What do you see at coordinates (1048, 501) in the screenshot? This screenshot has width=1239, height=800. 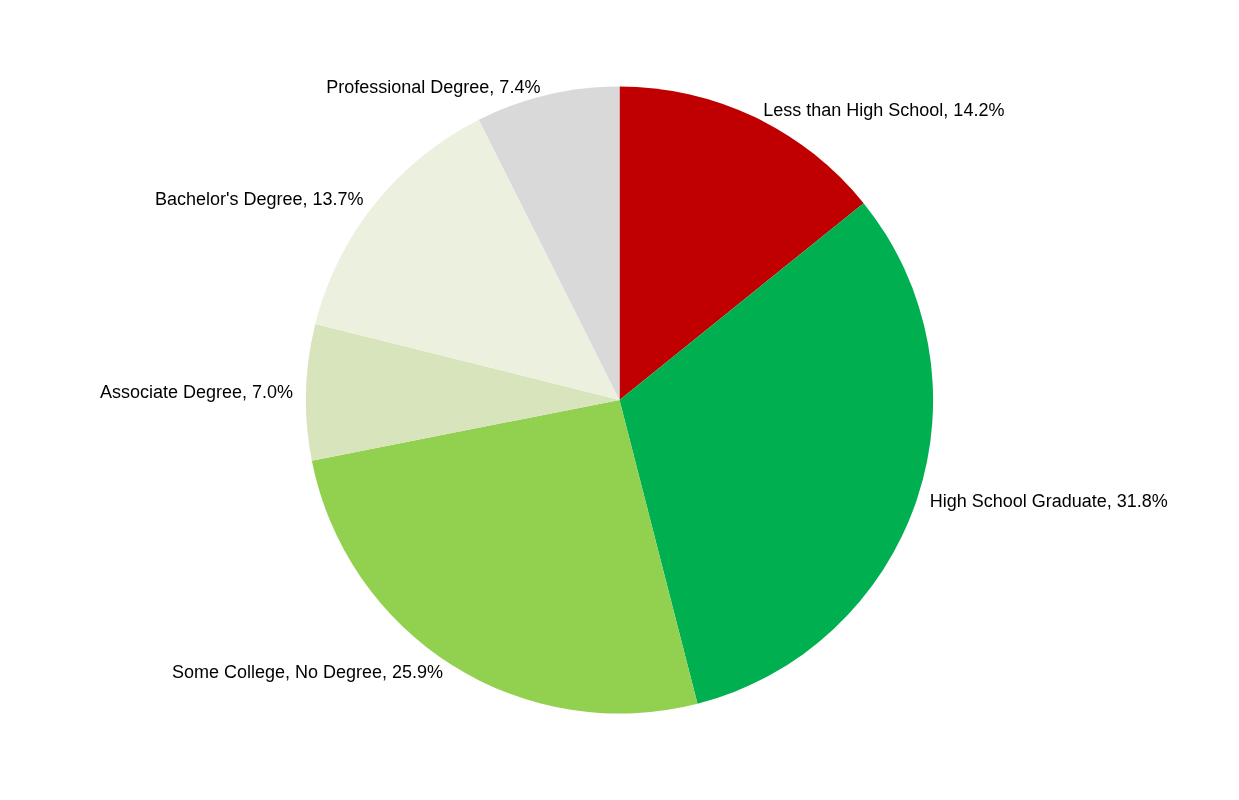 I see `slice-label: High School Graduate, 31.8%` at bounding box center [1048, 501].